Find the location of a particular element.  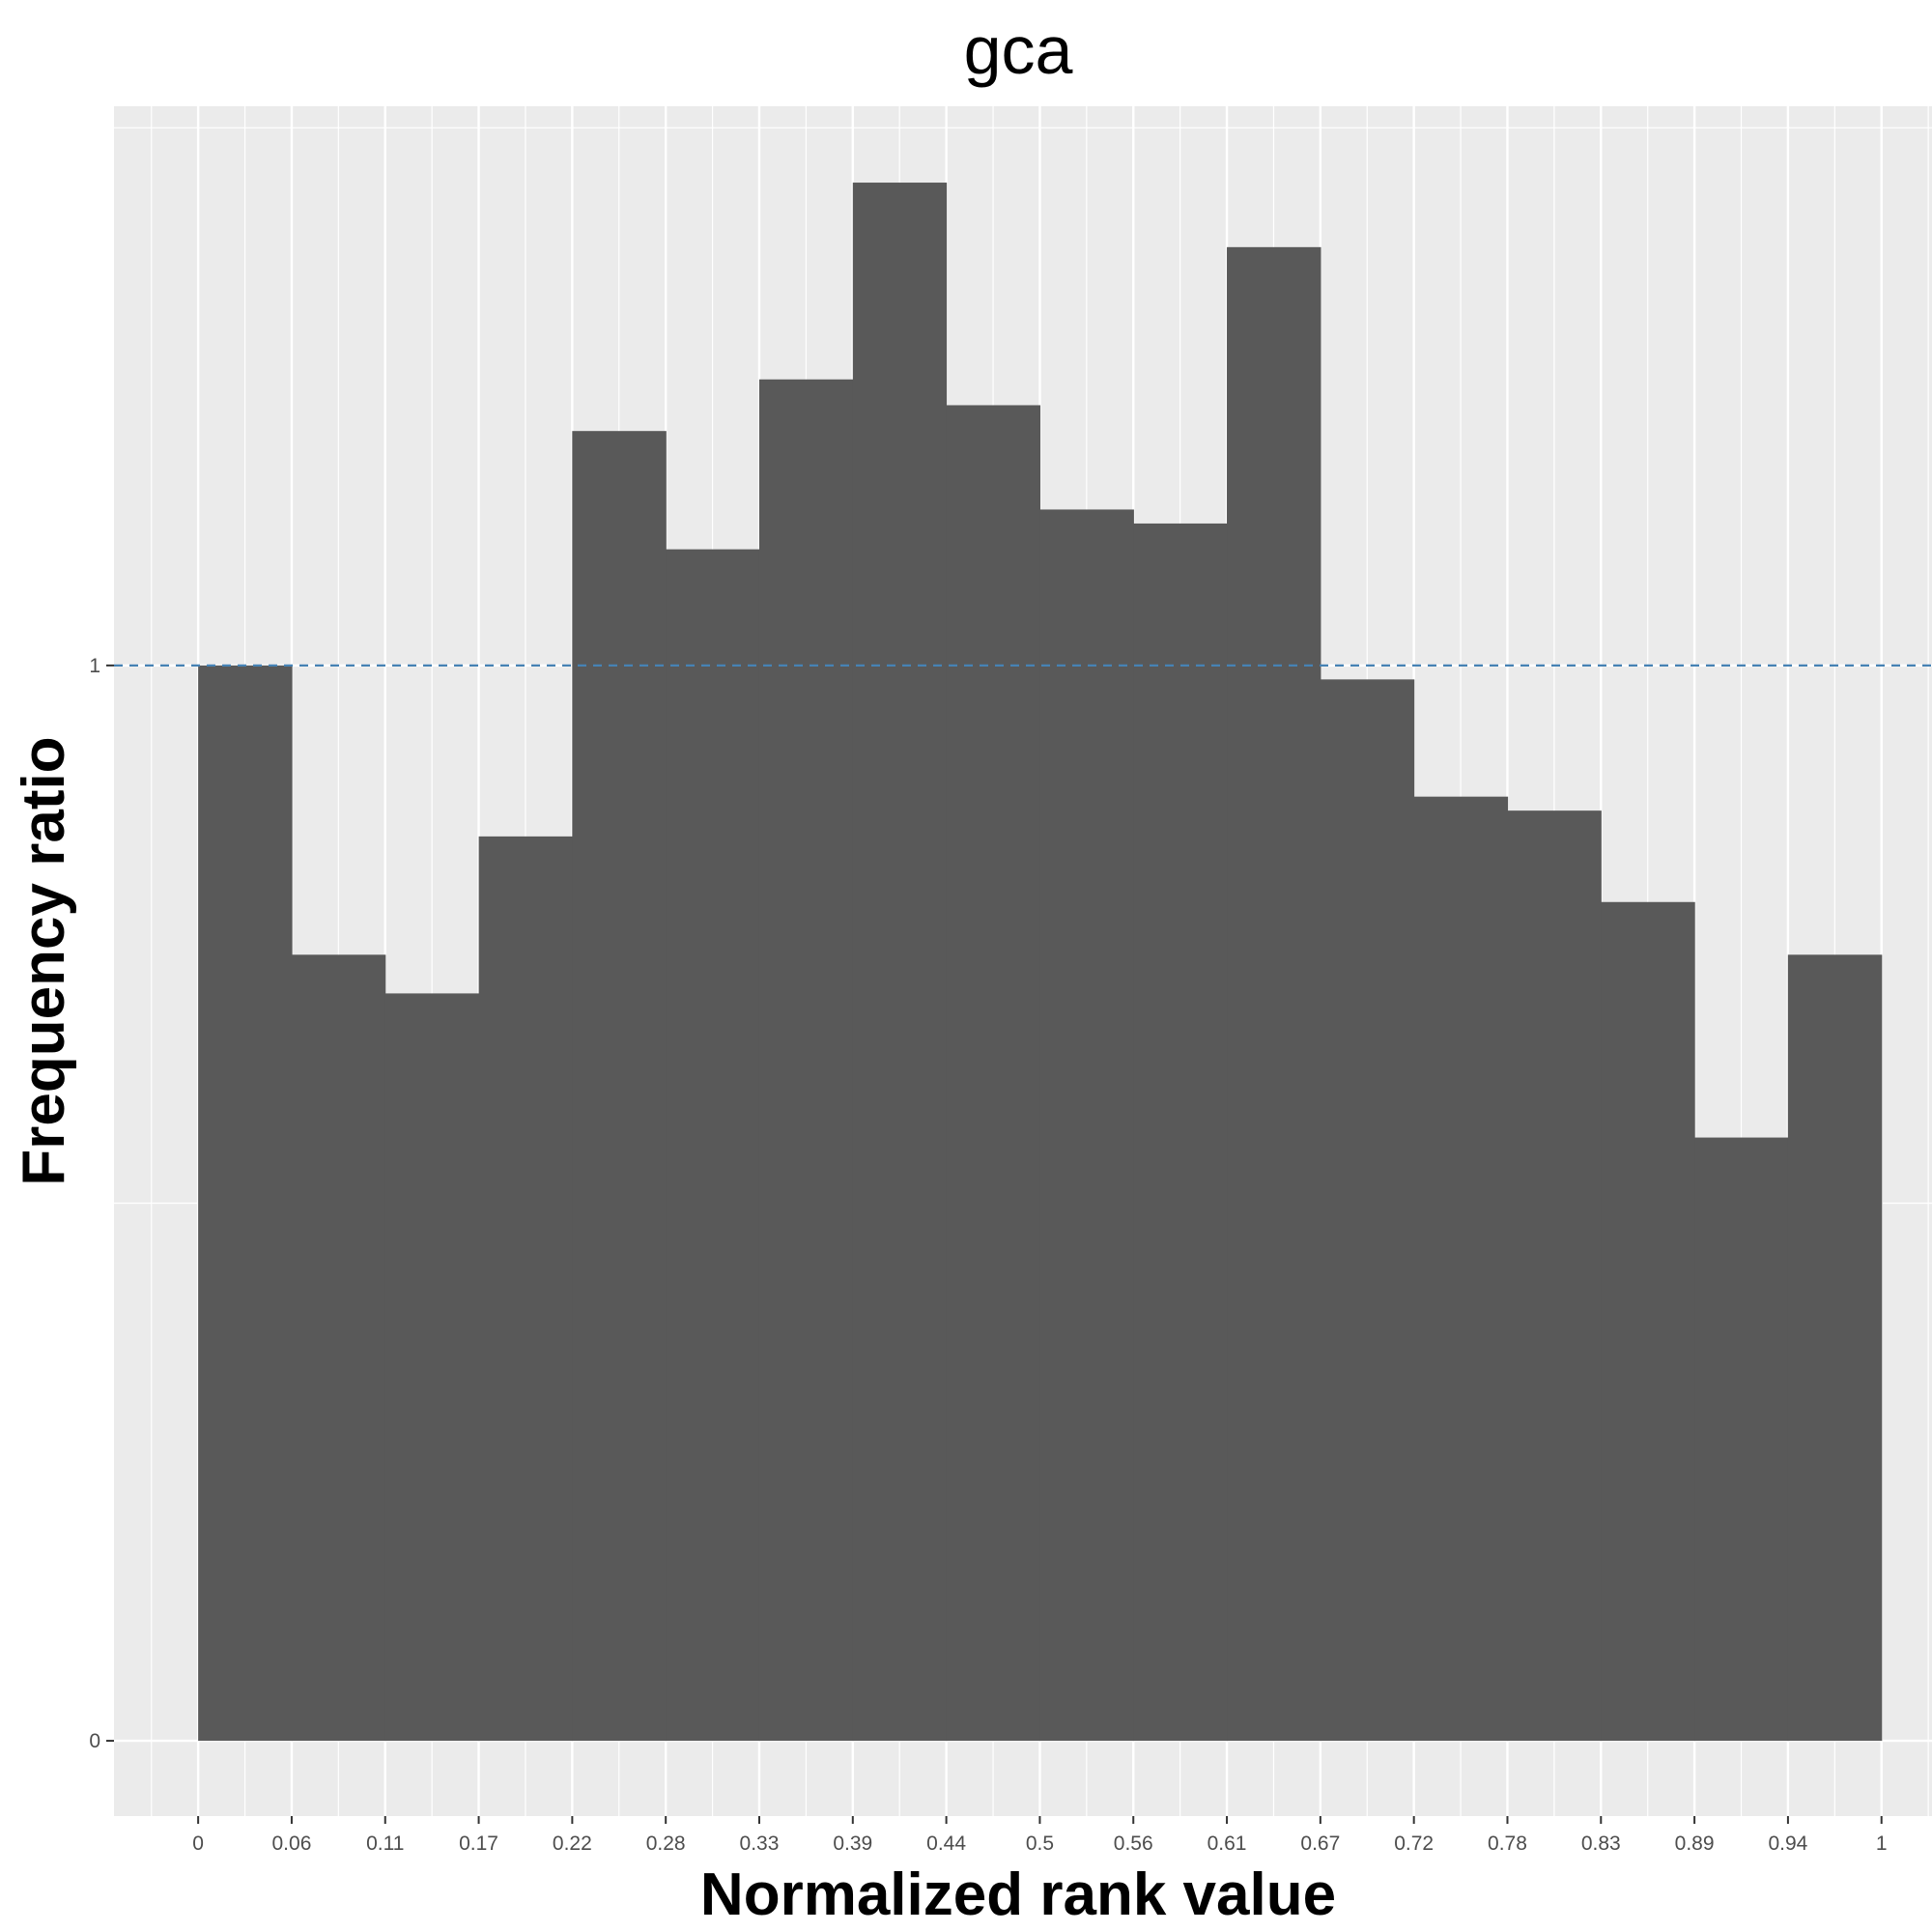

x-tick-label: 0.33 is located at coordinates (760, 1844).